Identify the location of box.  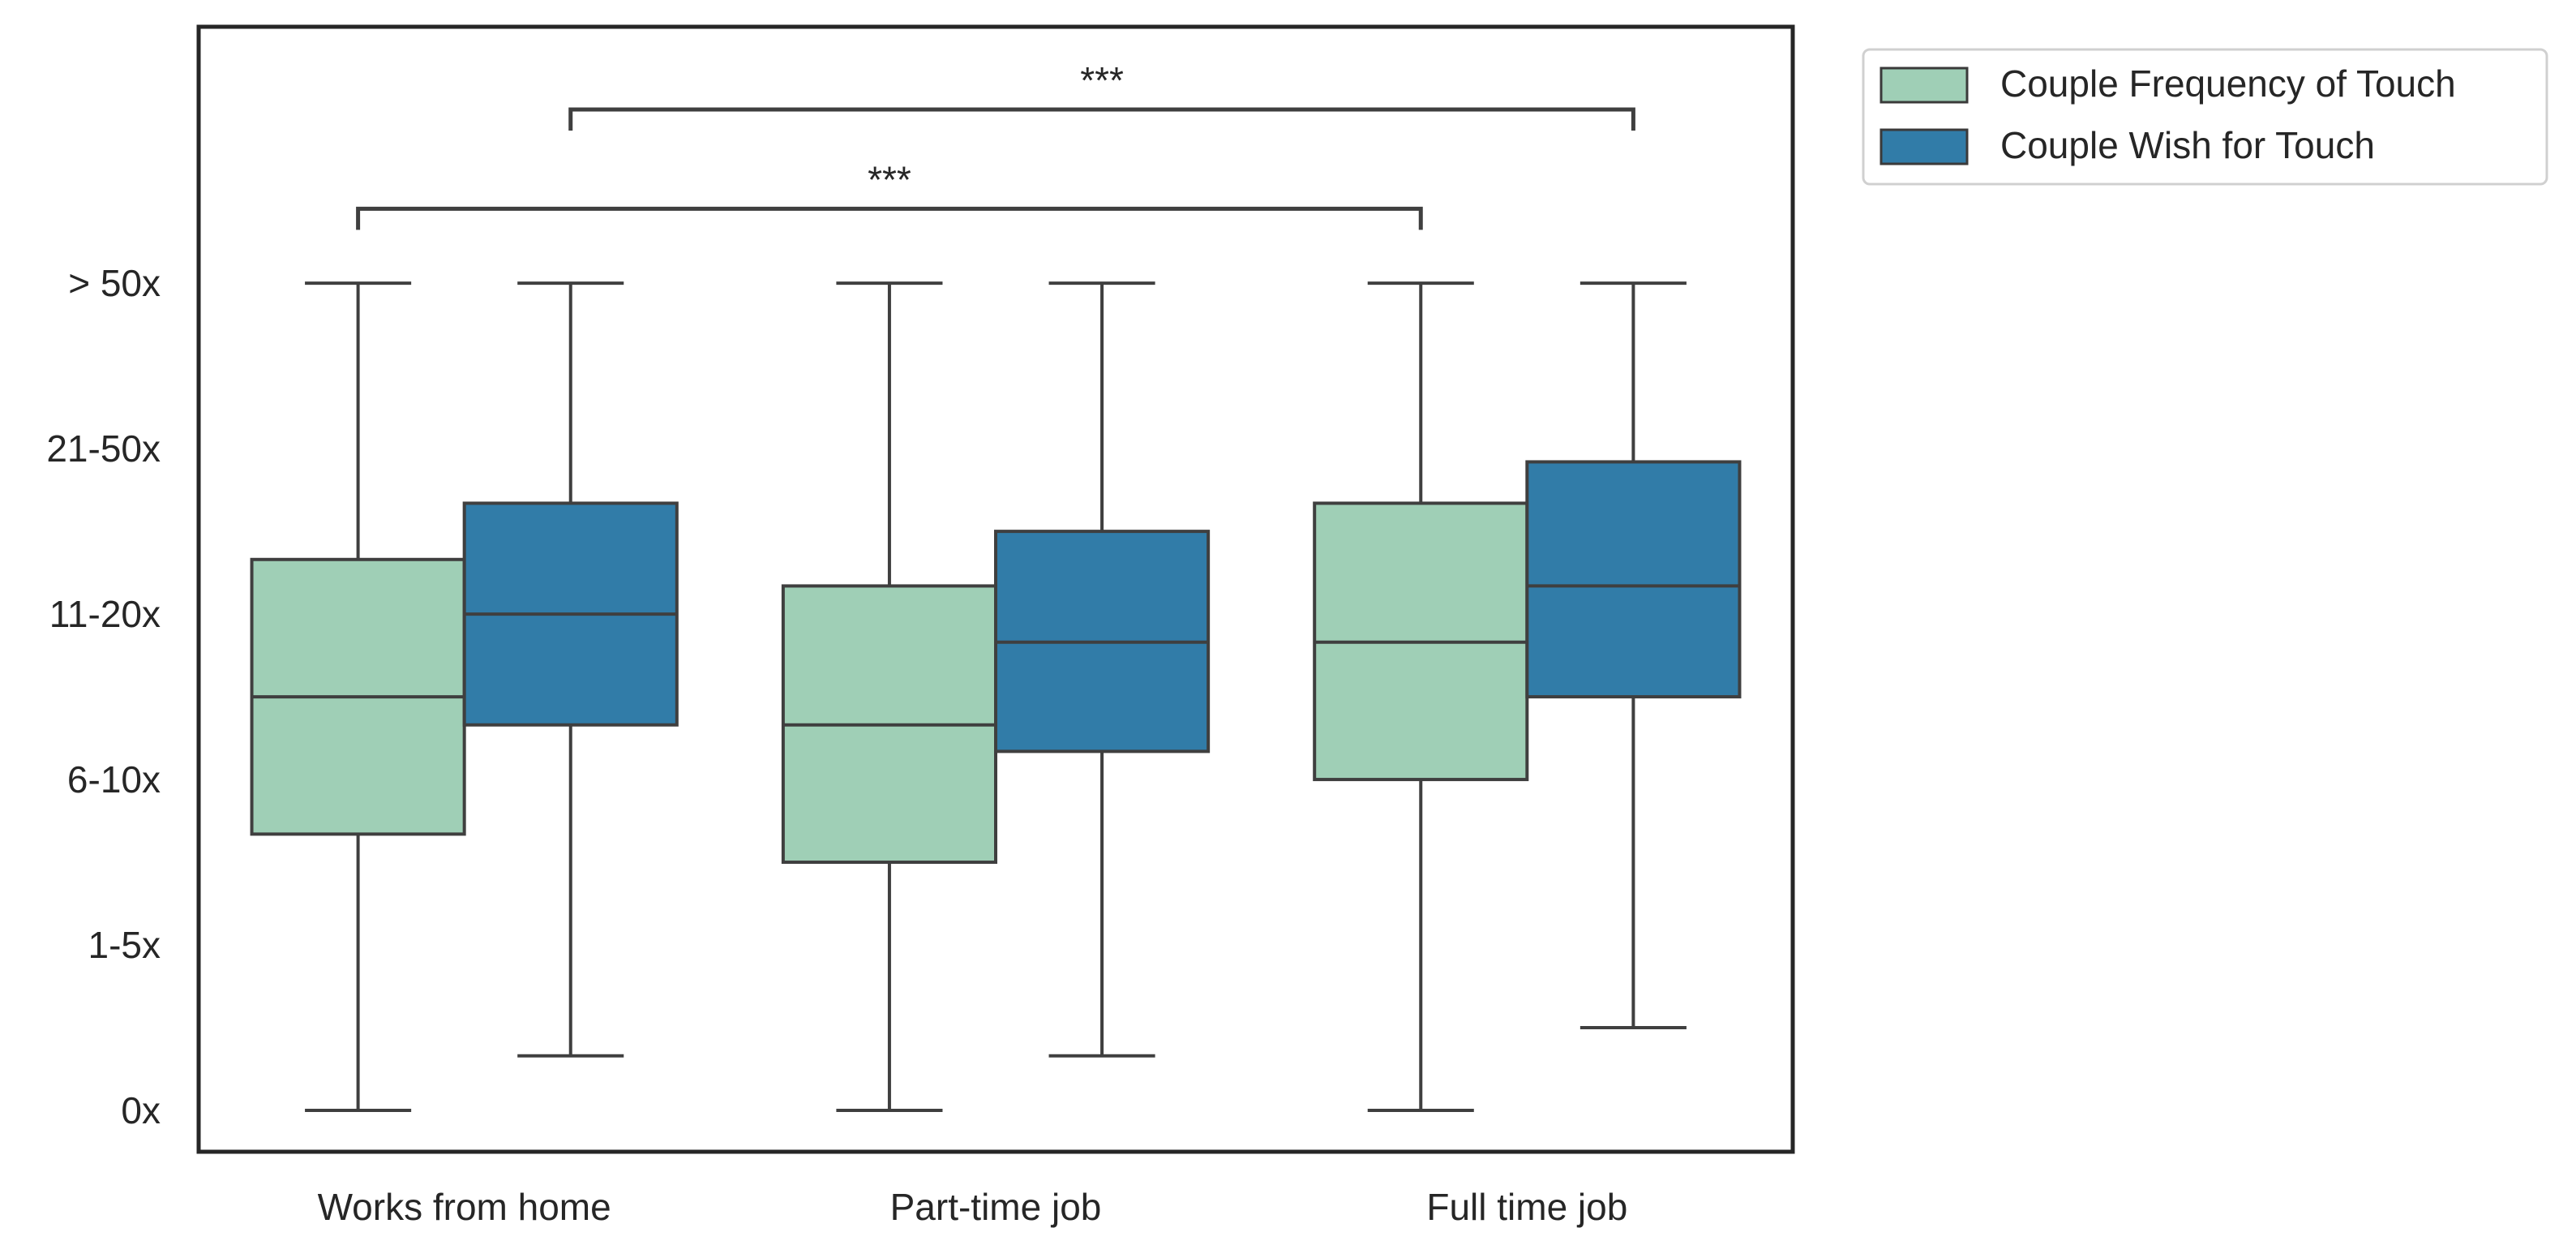
(1633, 580).